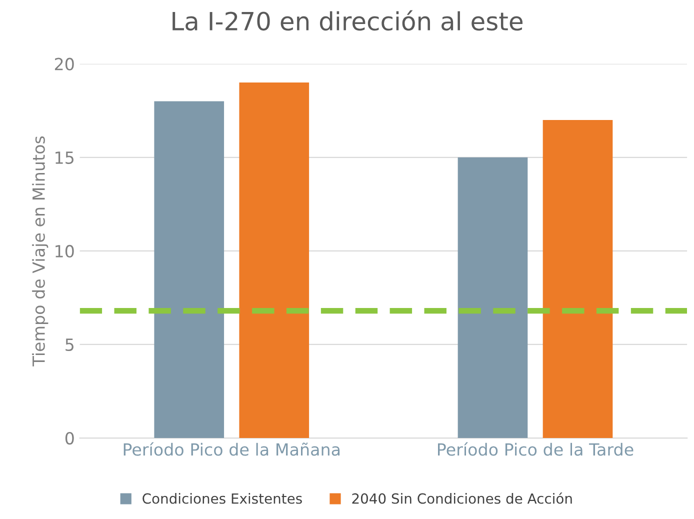 The width and height of the screenshot is (694, 519). What do you see at coordinates (40, 251) in the screenshot?
I see `y-axis-title: Tiempo de Viaje en Minutos` at bounding box center [40, 251].